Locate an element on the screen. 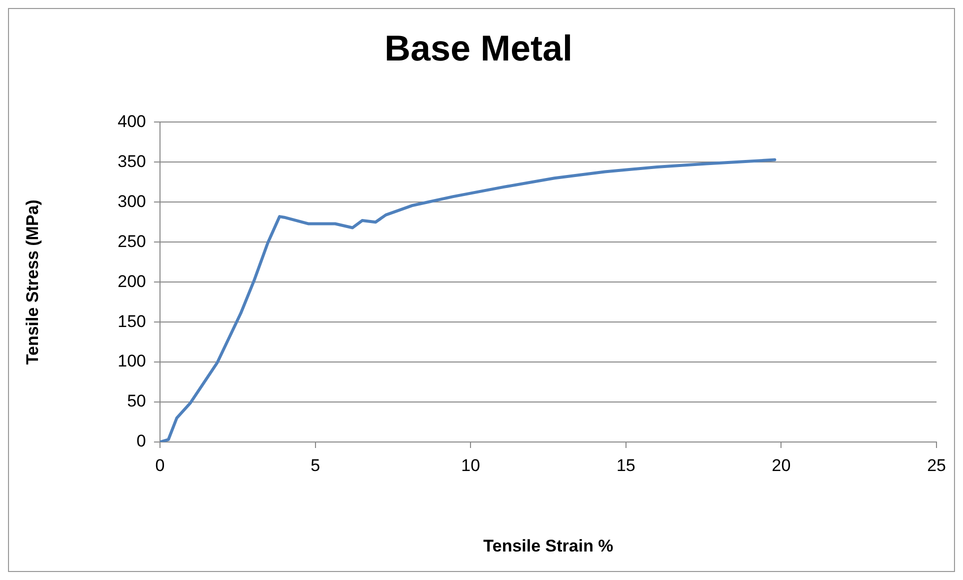 This screenshot has width=963, height=580. y-tick-label: 50 is located at coordinates (136, 401).